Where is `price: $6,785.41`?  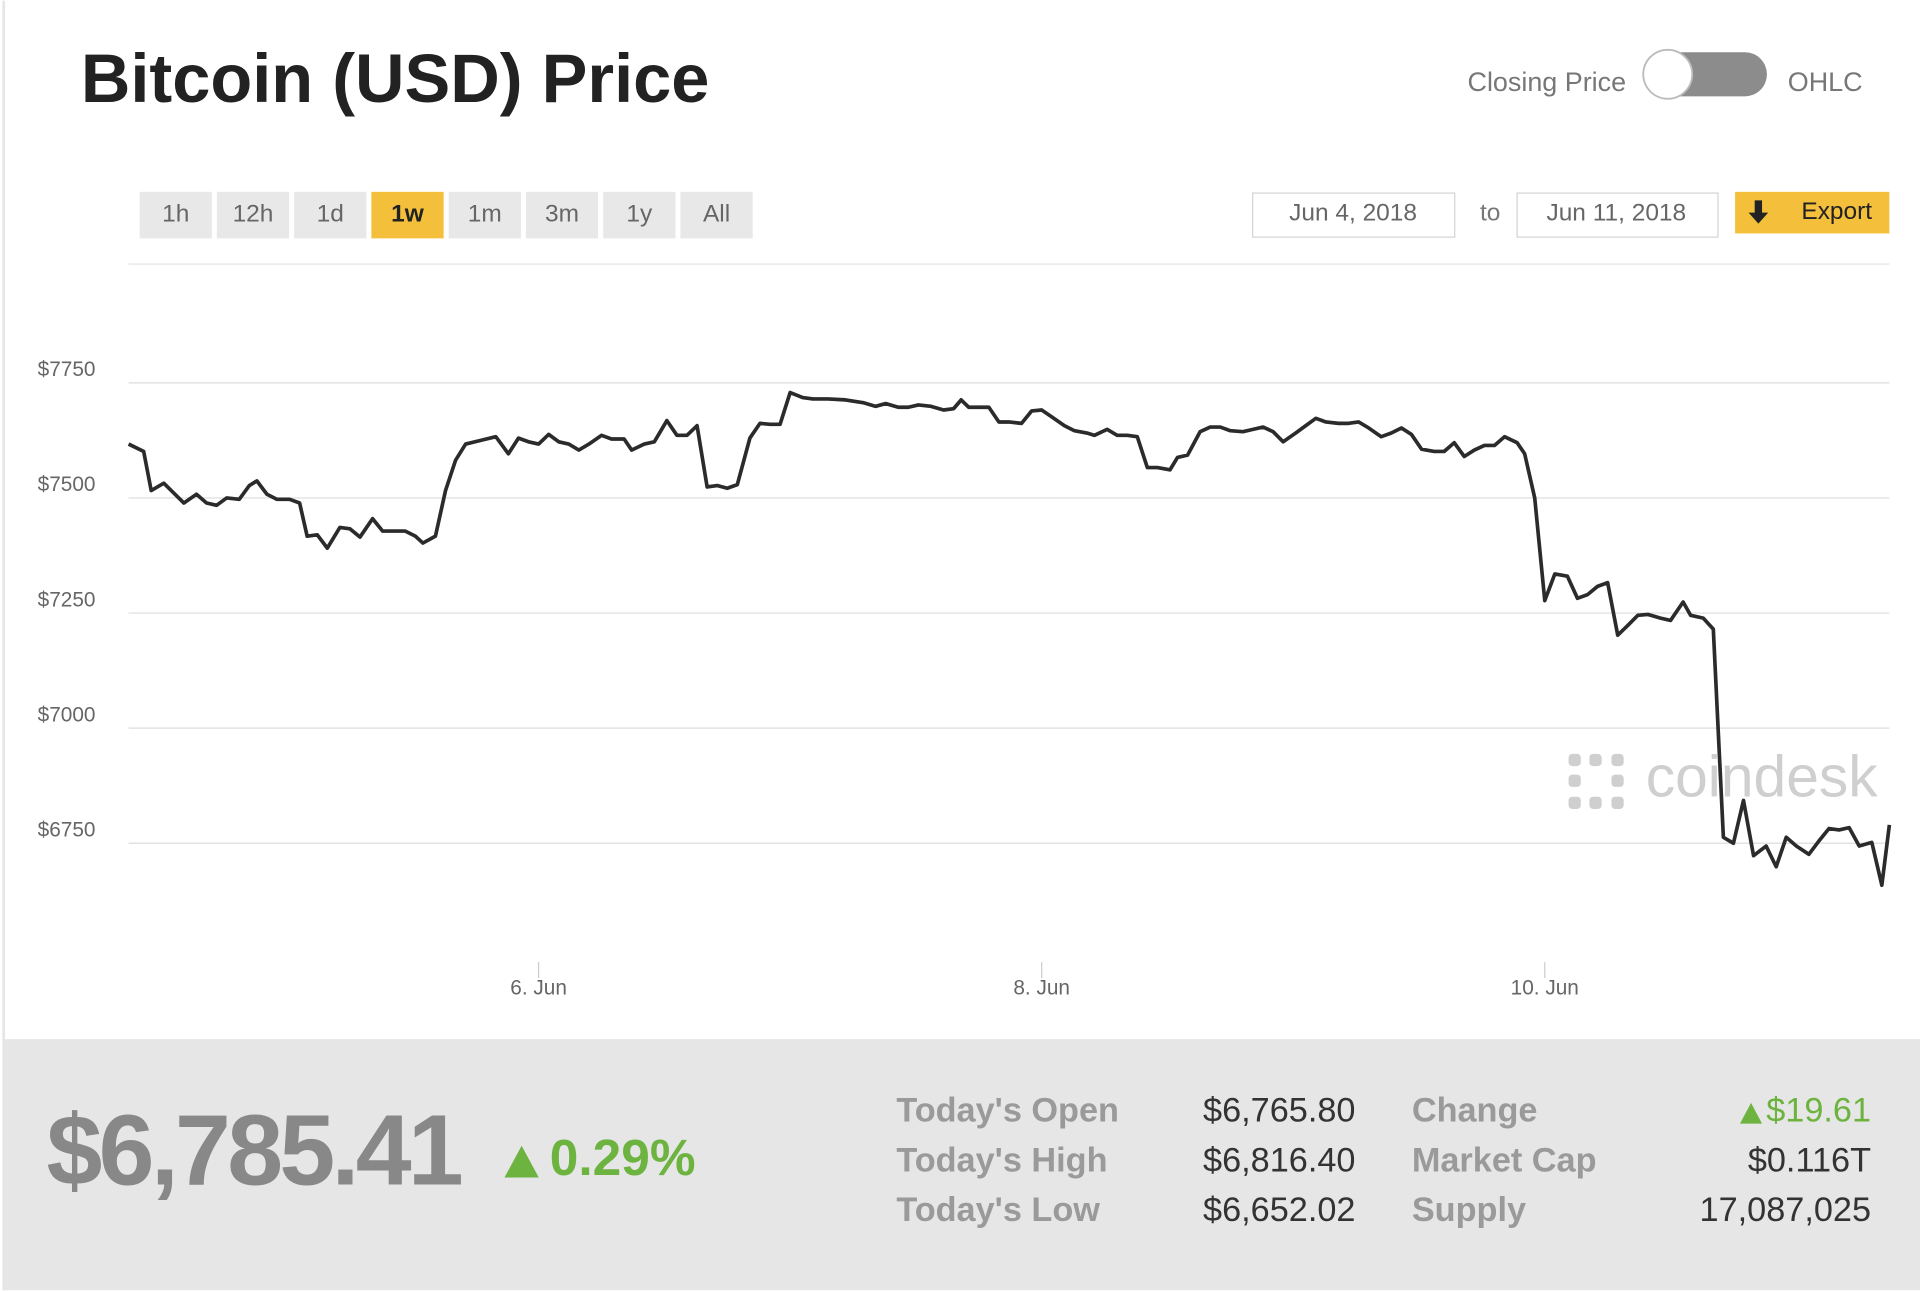 price: $6,785.41 is located at coordinates (254, 1150).